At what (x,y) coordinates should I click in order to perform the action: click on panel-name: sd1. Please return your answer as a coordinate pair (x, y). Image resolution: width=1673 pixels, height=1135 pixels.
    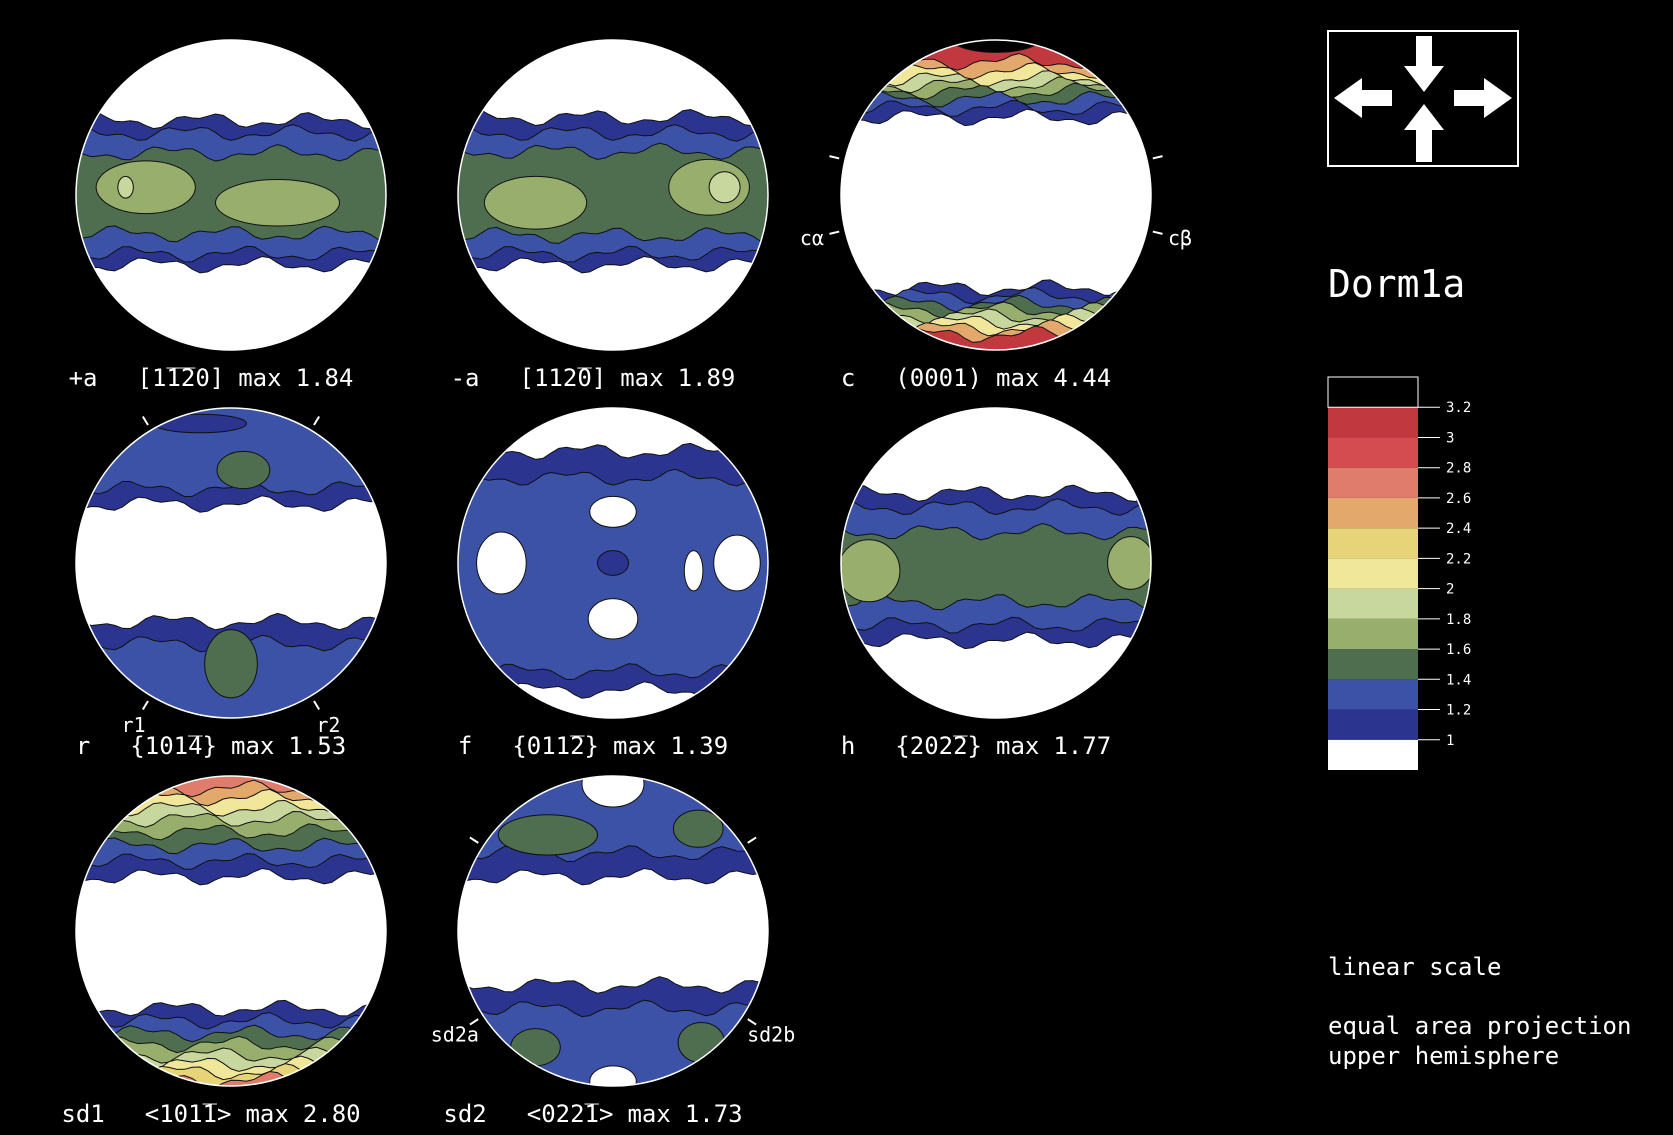
    Looking at the image, I should click on (82, 1114).